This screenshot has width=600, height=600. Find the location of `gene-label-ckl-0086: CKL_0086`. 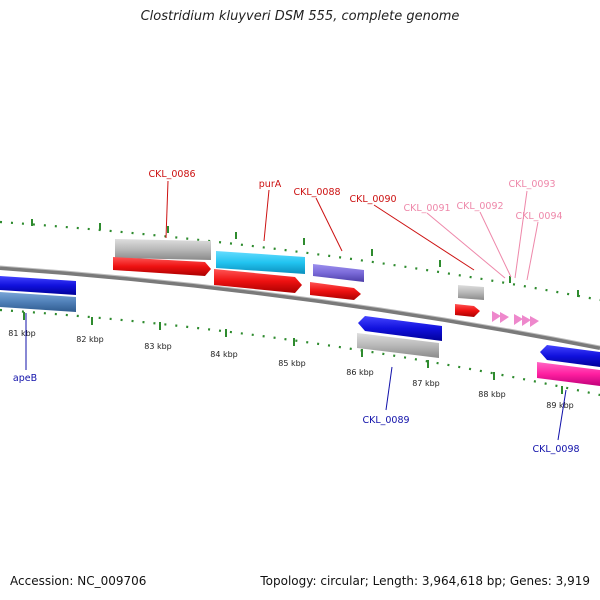

gene-label-ckl-0086: CKL_0086 is located at coordinates (171, 174).